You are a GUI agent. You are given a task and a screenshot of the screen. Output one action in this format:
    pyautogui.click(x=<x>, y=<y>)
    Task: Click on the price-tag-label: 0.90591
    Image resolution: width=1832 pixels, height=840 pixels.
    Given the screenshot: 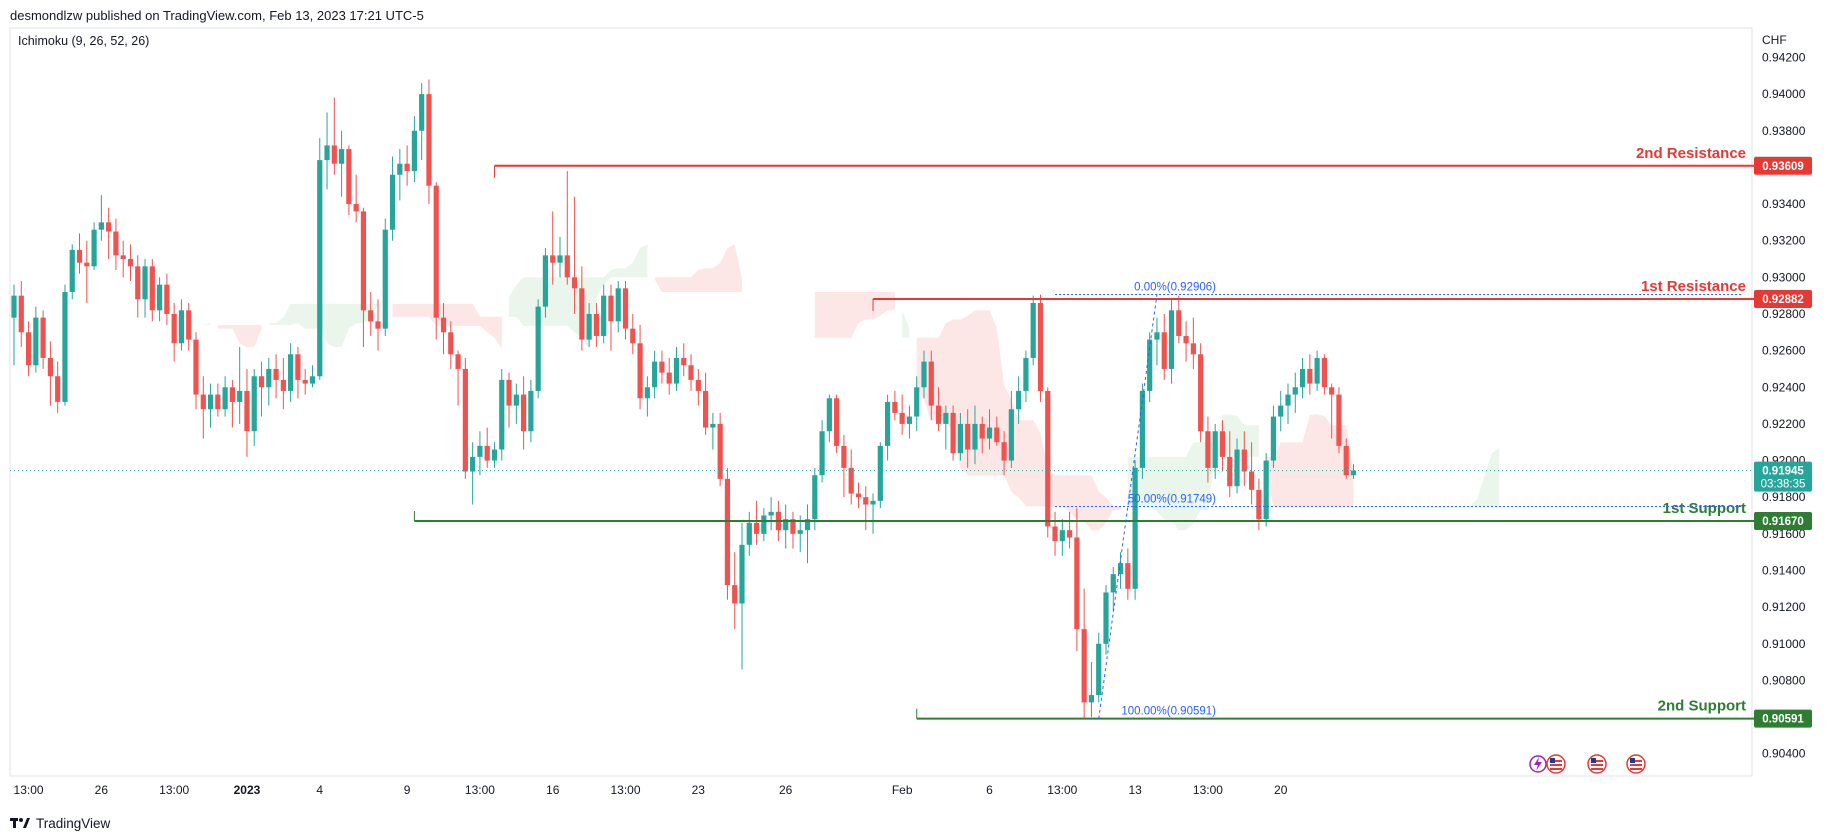 What is the action you would take?
    pyautogui.click(x=1783, y=720)
    